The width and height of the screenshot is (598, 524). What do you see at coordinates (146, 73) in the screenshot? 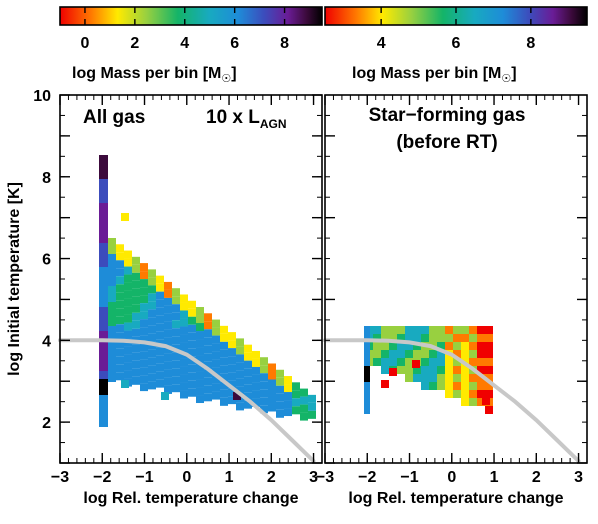
I see `colorbar-left-label-main: log Mass per bin [M` at bounding box center [146, 73].